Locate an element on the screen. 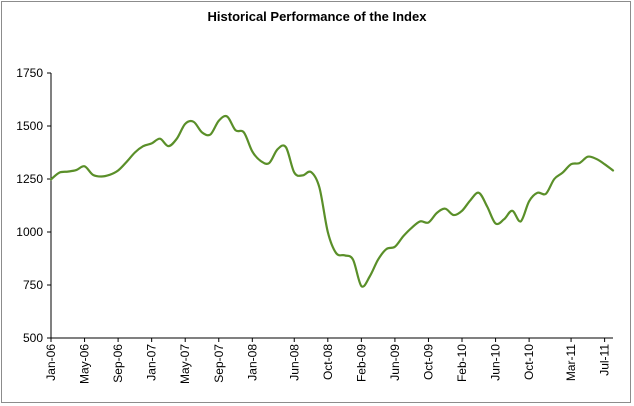 The width and height of the screenshot is (634, 406). y-tick-label: 750 is located at coordinates (33, 285).